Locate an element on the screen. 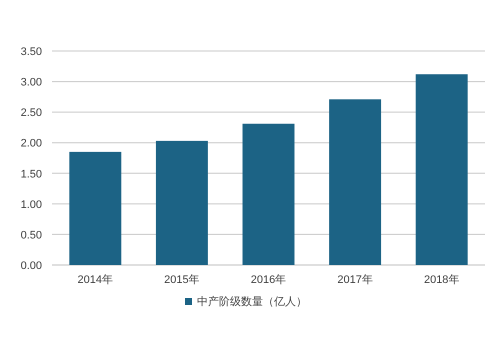 Image resolution: width=500 pixels, height=362 pixels. y-tick-label: 1.00 is located at coordinates (31, 204).